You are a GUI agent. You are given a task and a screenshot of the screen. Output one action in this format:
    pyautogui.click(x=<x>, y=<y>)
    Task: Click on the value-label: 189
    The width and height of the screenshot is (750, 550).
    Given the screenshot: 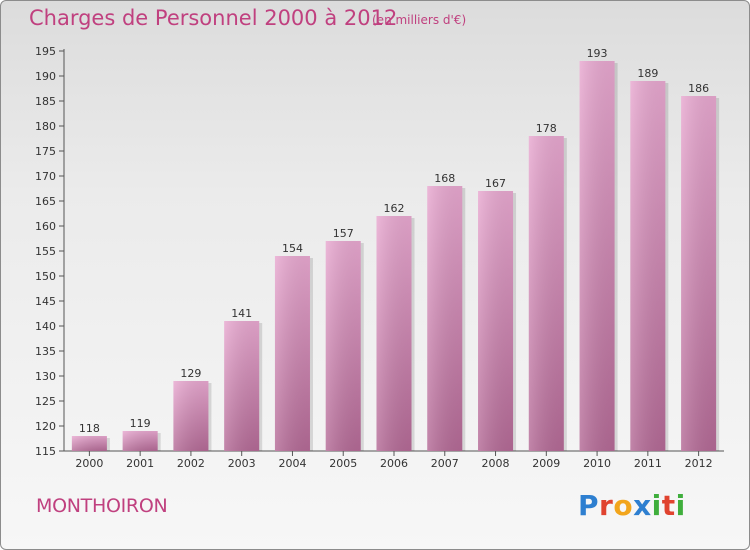 What is the action you would take?
    pyautogui.click(x=647, y=73)
    